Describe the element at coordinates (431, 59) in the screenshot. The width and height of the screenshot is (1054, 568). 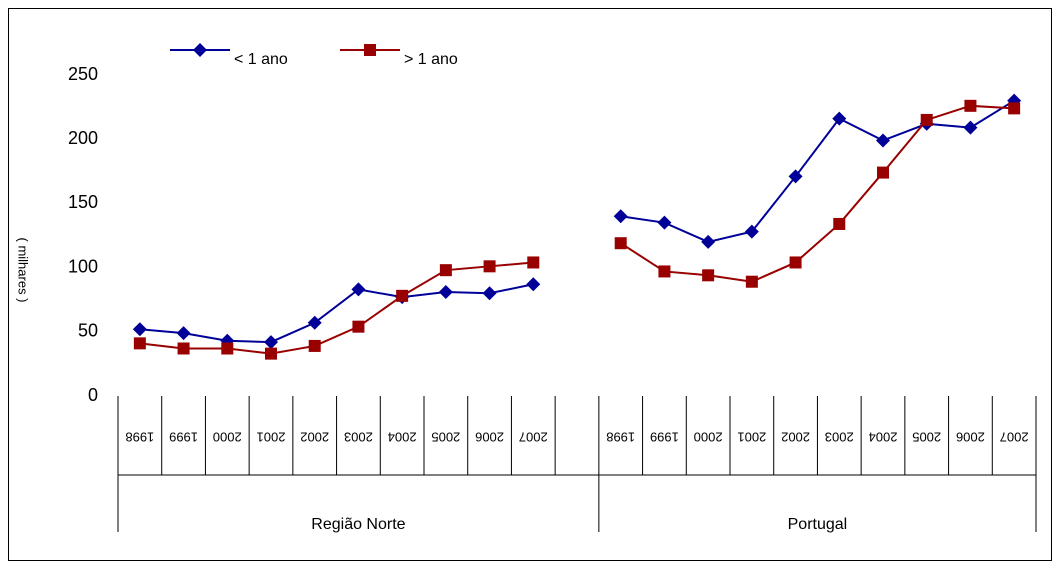
I see `legend-label: > 1 ano` at that location.